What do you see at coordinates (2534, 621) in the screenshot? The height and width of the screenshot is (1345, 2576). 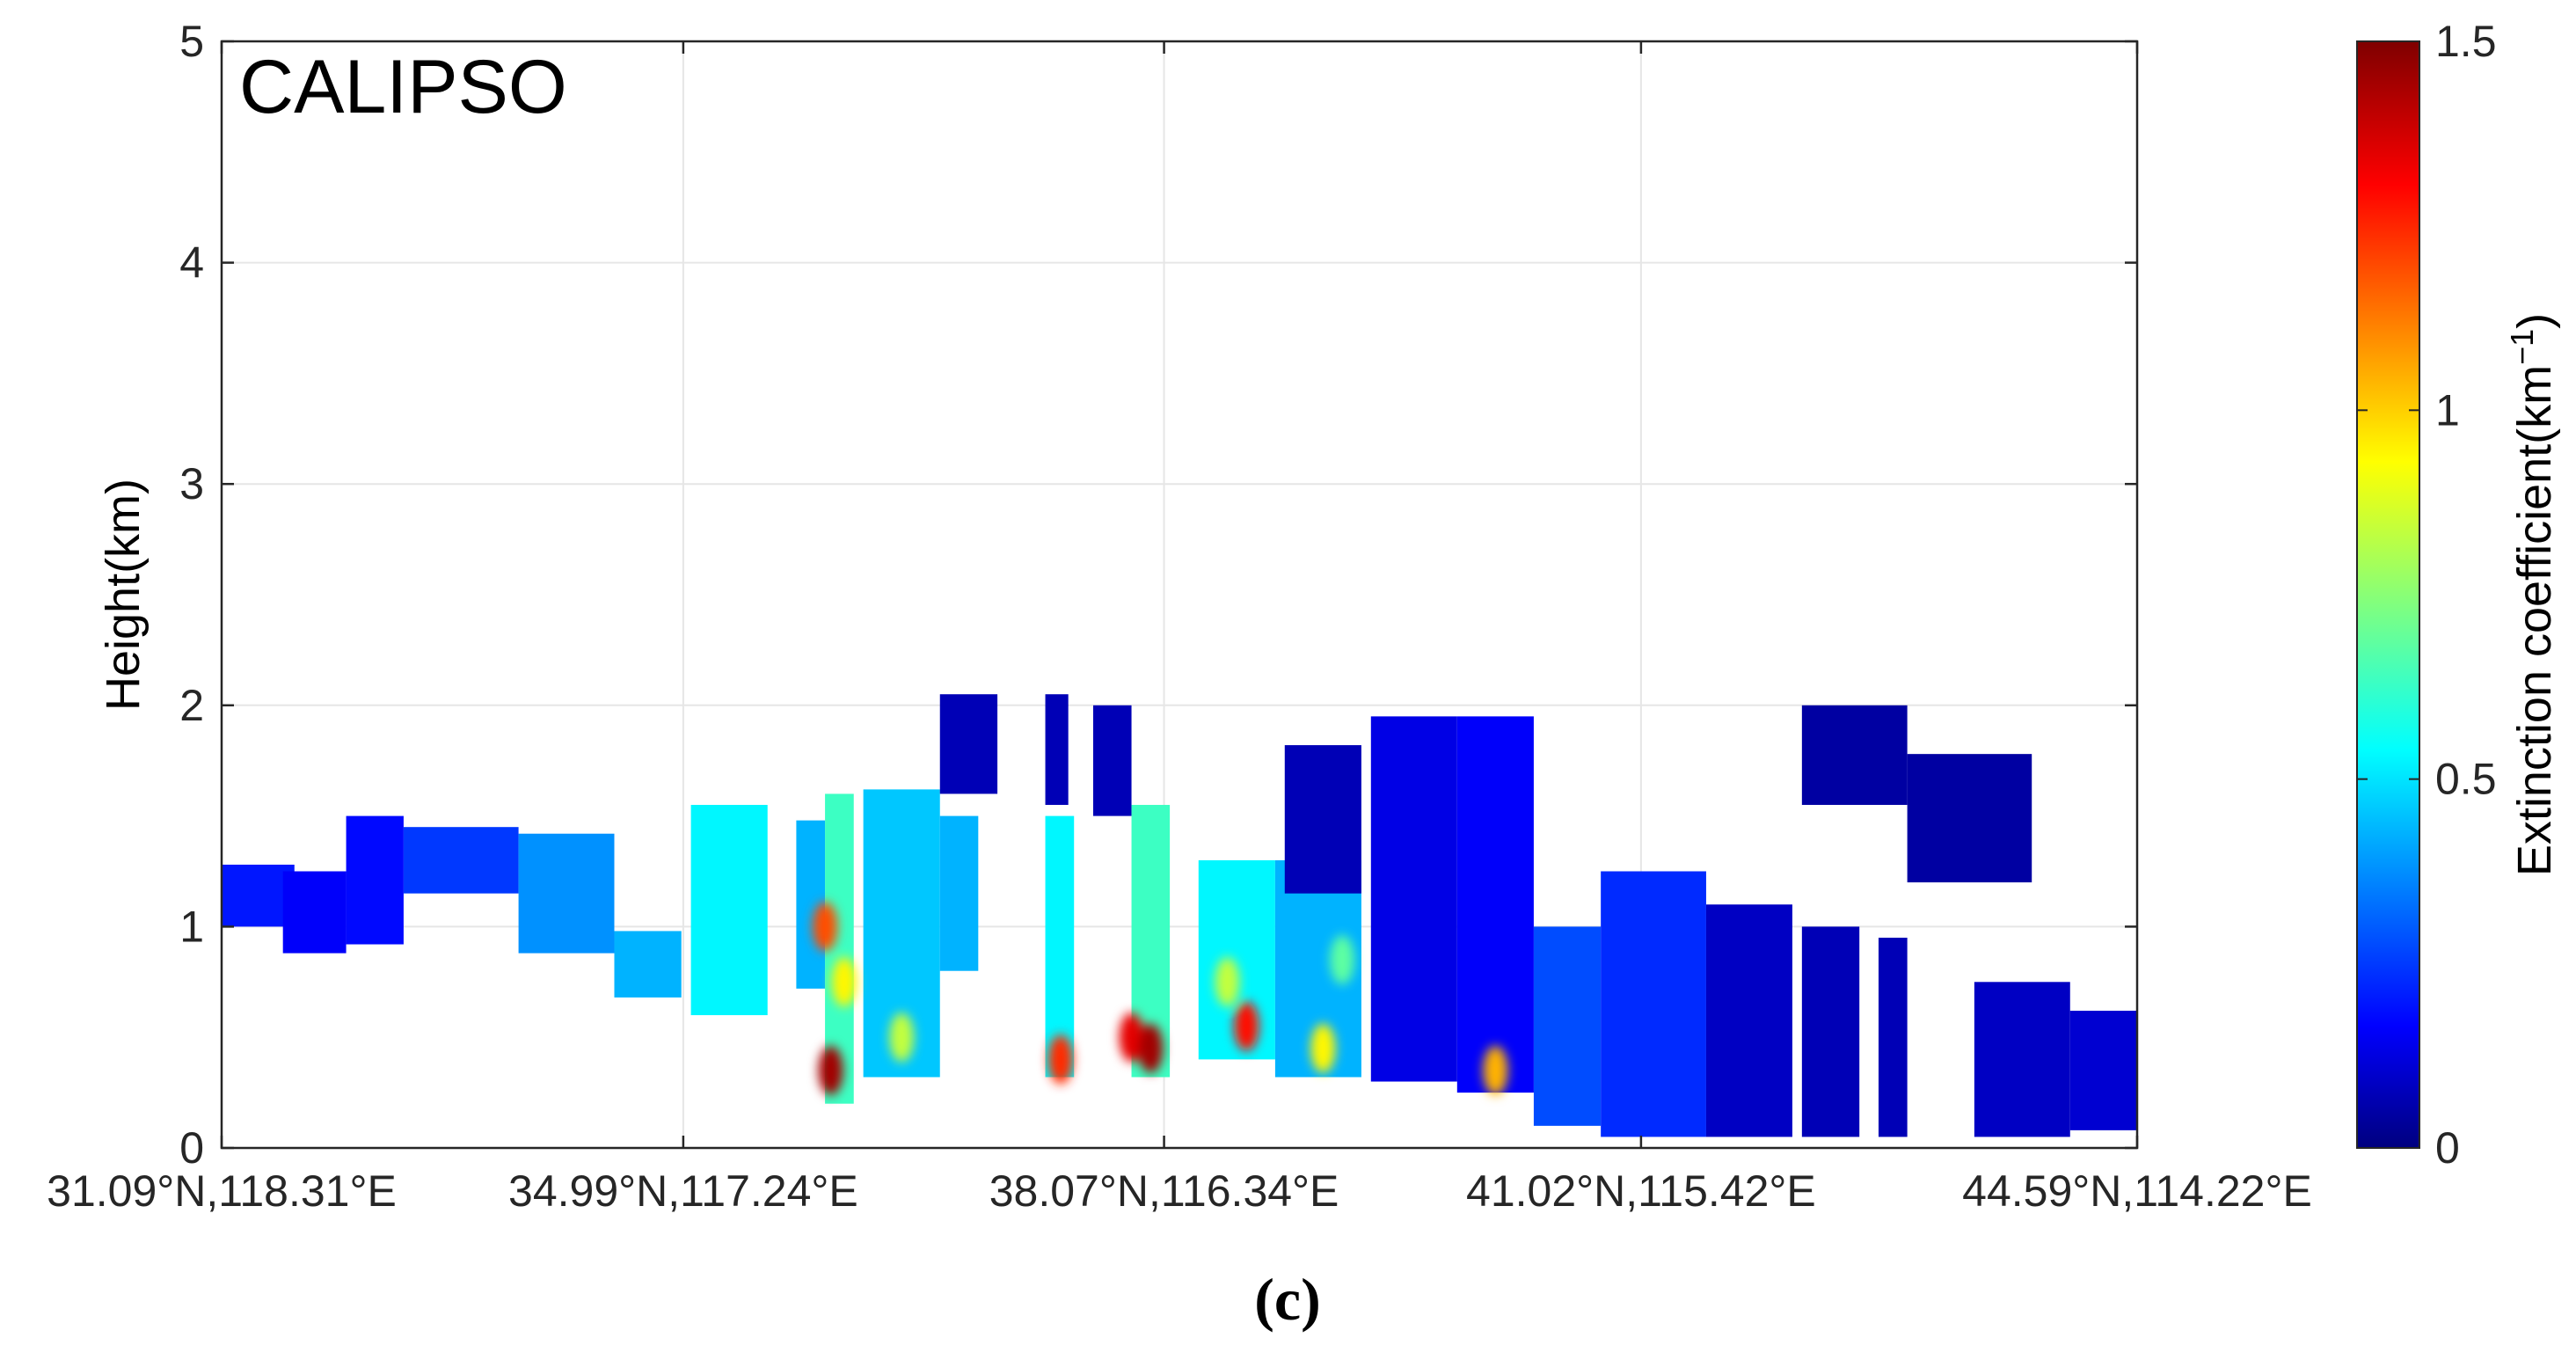 I see `colorbar-label-main: Extinction coefficient(km` at bounding box center [2534, 621].